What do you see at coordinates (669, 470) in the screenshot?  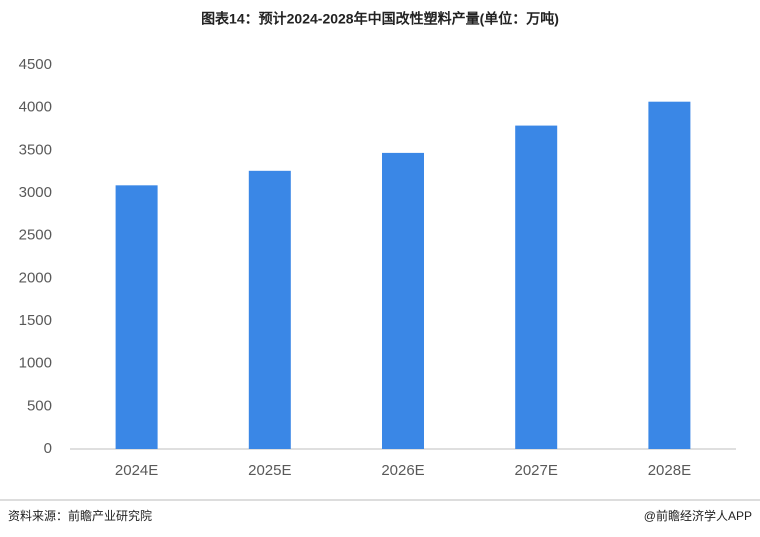 I see `x-tick-label: 2028E` at bounding box center [669, 470].